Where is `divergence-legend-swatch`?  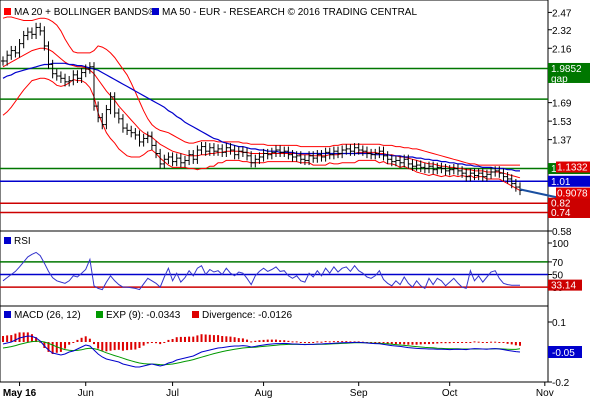 divergence-legend-swatch is located at coordinates (195, 314).